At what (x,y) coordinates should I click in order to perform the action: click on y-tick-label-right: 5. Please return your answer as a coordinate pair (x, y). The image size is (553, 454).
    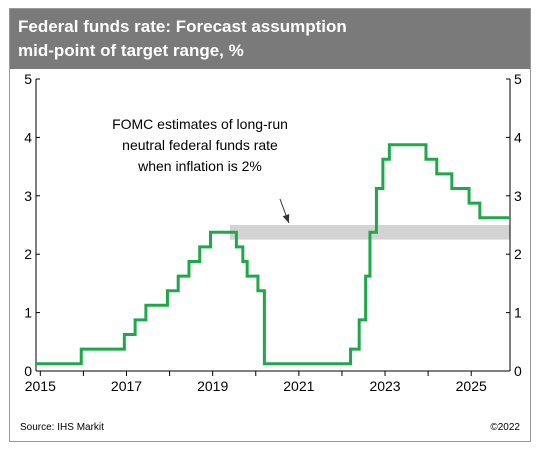
    Looking at the image, I should click on (518, 79).